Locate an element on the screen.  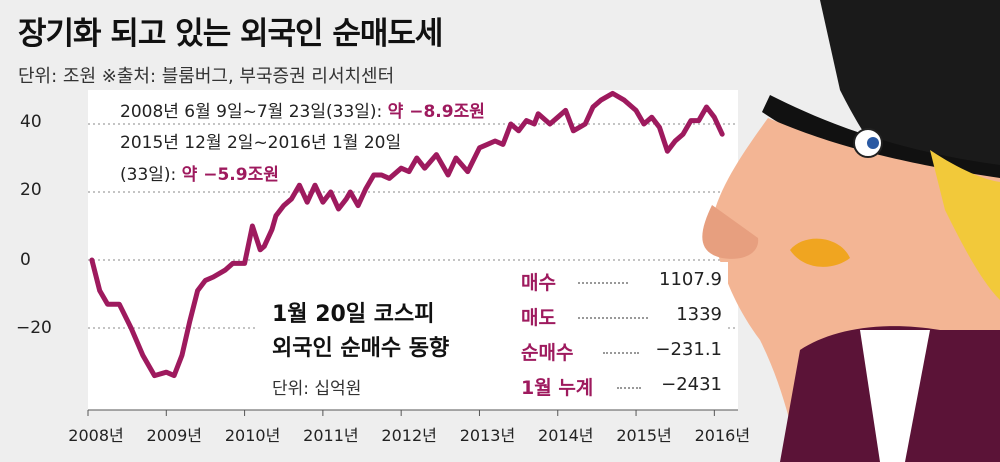
nose is located at coordinates (730, 232).